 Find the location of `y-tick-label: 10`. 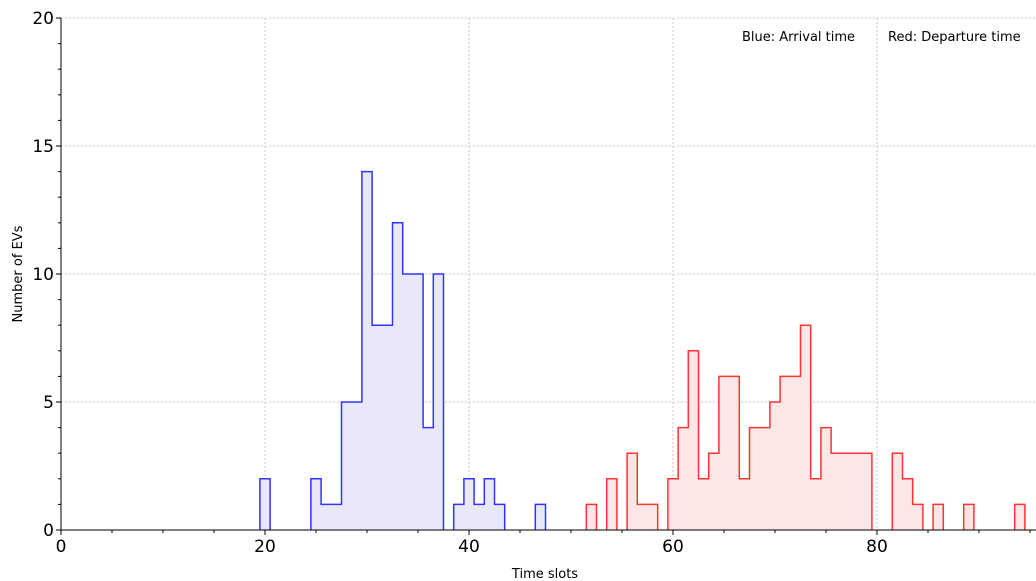

y-tick-label: 10 is located at coordinates (43, 275).